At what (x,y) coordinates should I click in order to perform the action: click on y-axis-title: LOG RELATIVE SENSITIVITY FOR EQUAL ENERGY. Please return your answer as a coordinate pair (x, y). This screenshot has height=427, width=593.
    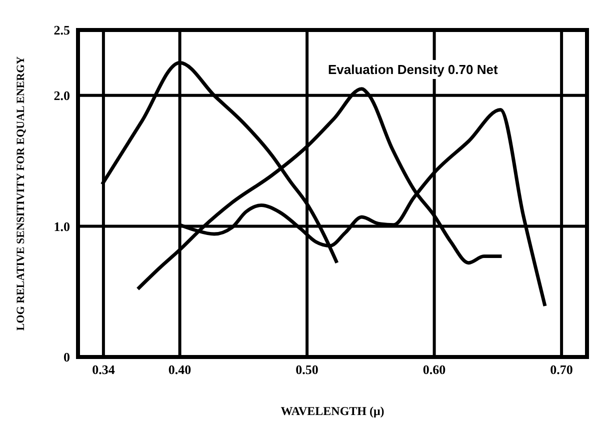
    Looking at the image, I should click on (20, 193).